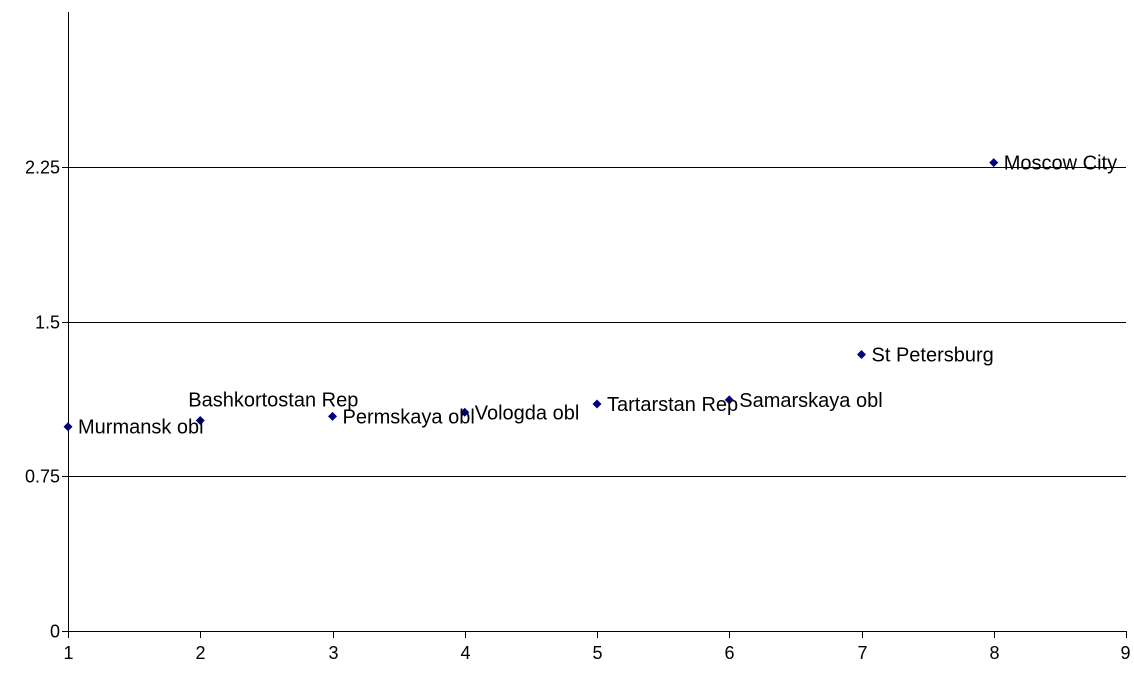 The width and height of the screenshot is (1134, 677). What do you see at coordinates (933, 356) in the screenshot?
I see `data-point-label: St Petersburg` at bounding box center [933, 356].